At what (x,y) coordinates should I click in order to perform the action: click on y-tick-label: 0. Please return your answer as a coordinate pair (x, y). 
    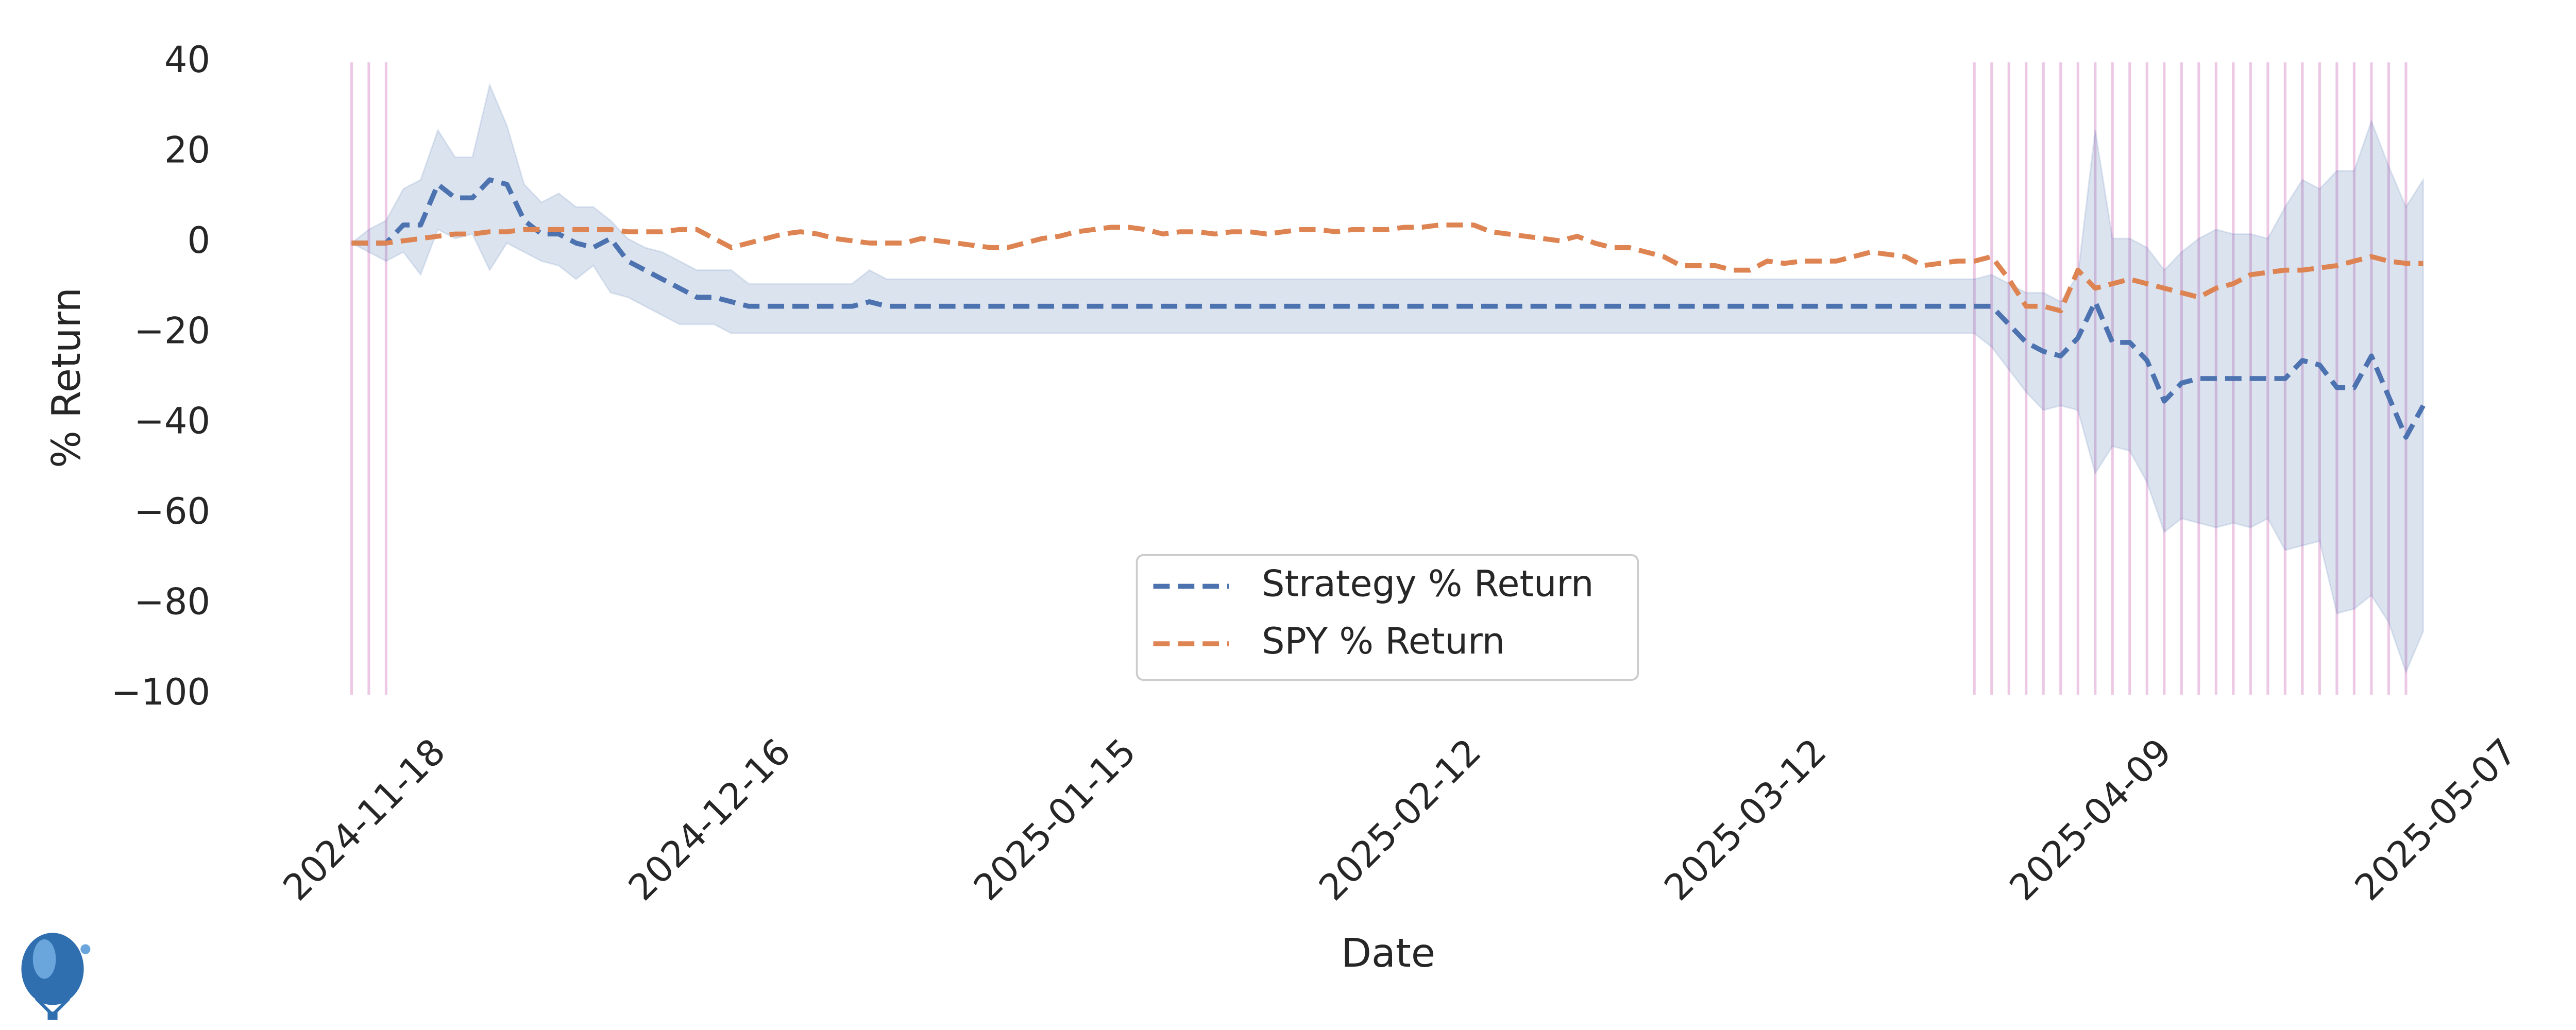
    Looking at the image, I should click on (199, 241).